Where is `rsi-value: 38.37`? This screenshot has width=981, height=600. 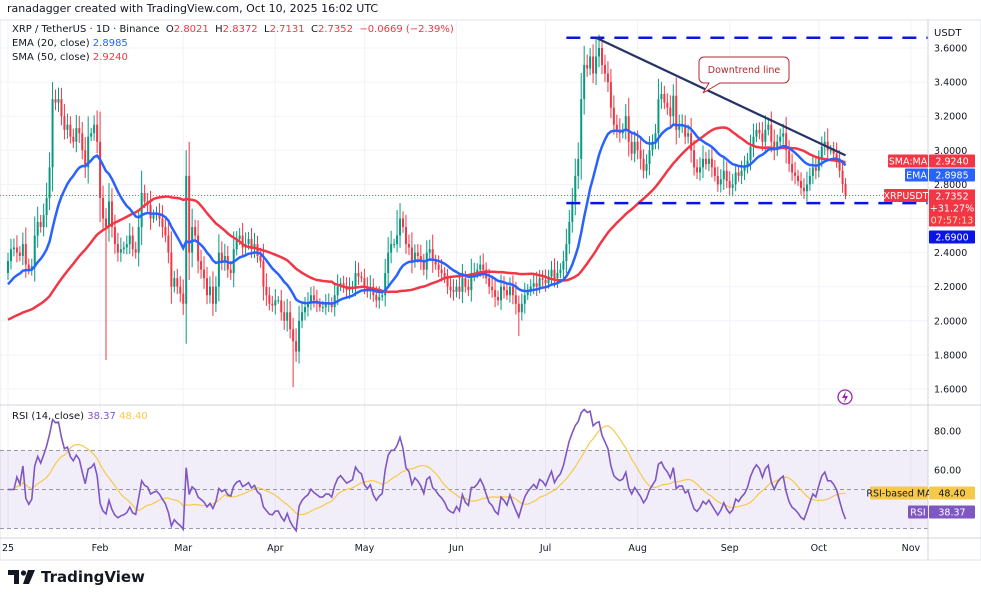 rsi-value: 38.37 is located at coordinates (101, 416).